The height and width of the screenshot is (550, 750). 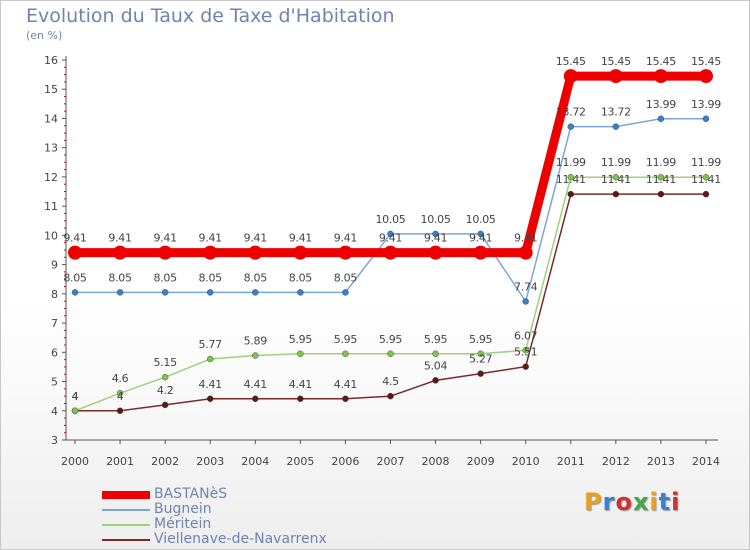 What do you see at coordinates (641, 502) in the screenshot?
I see `logo-letter: x` at bounding box center [641, 502].